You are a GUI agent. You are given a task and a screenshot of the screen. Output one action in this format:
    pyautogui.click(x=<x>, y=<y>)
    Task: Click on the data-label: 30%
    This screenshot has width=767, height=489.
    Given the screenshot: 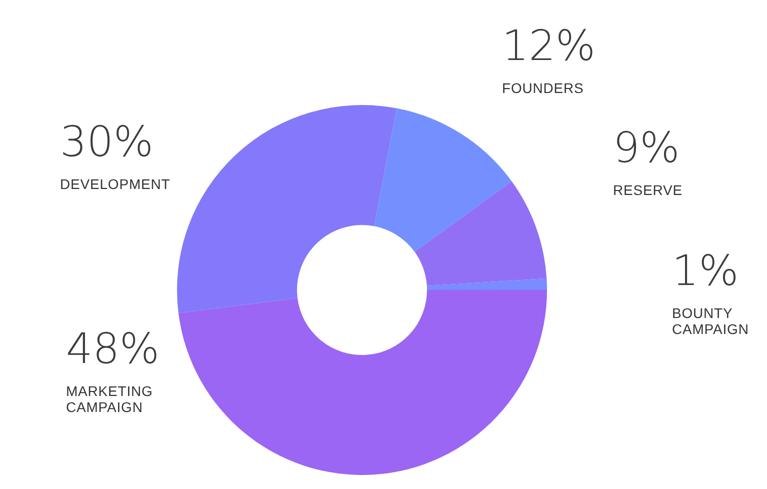 What is the action you would take?
    pyautogui.click(x=107, y=141)
    